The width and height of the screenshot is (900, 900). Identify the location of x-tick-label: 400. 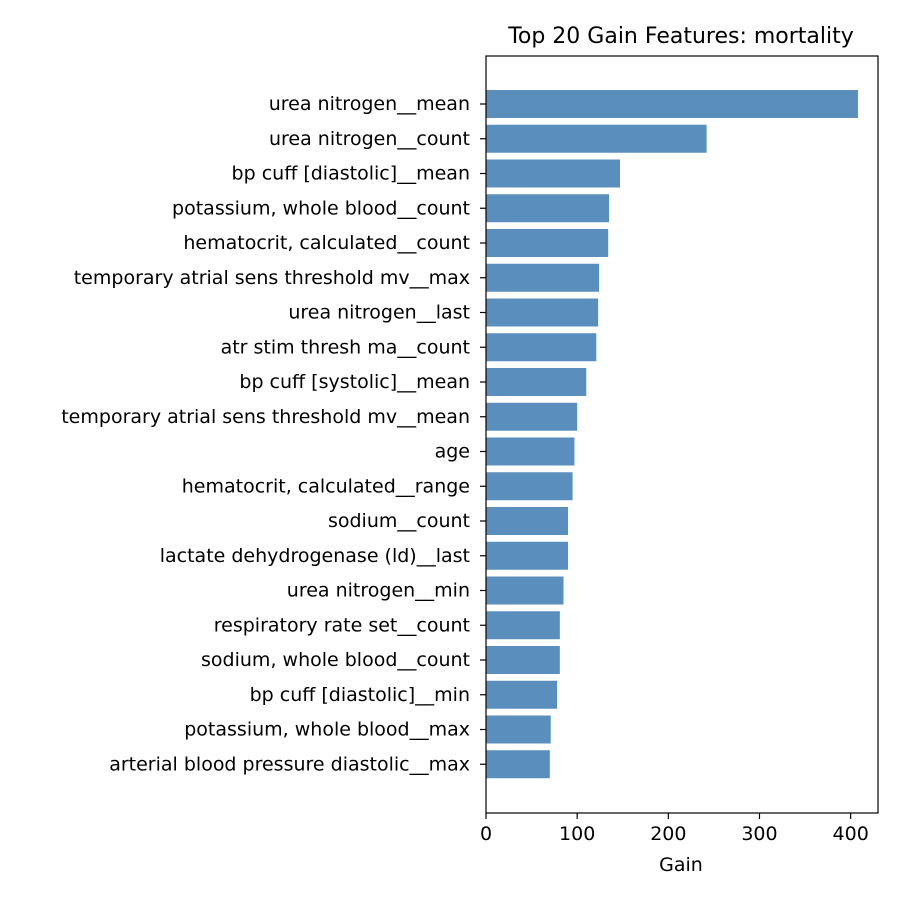
(851, 834).